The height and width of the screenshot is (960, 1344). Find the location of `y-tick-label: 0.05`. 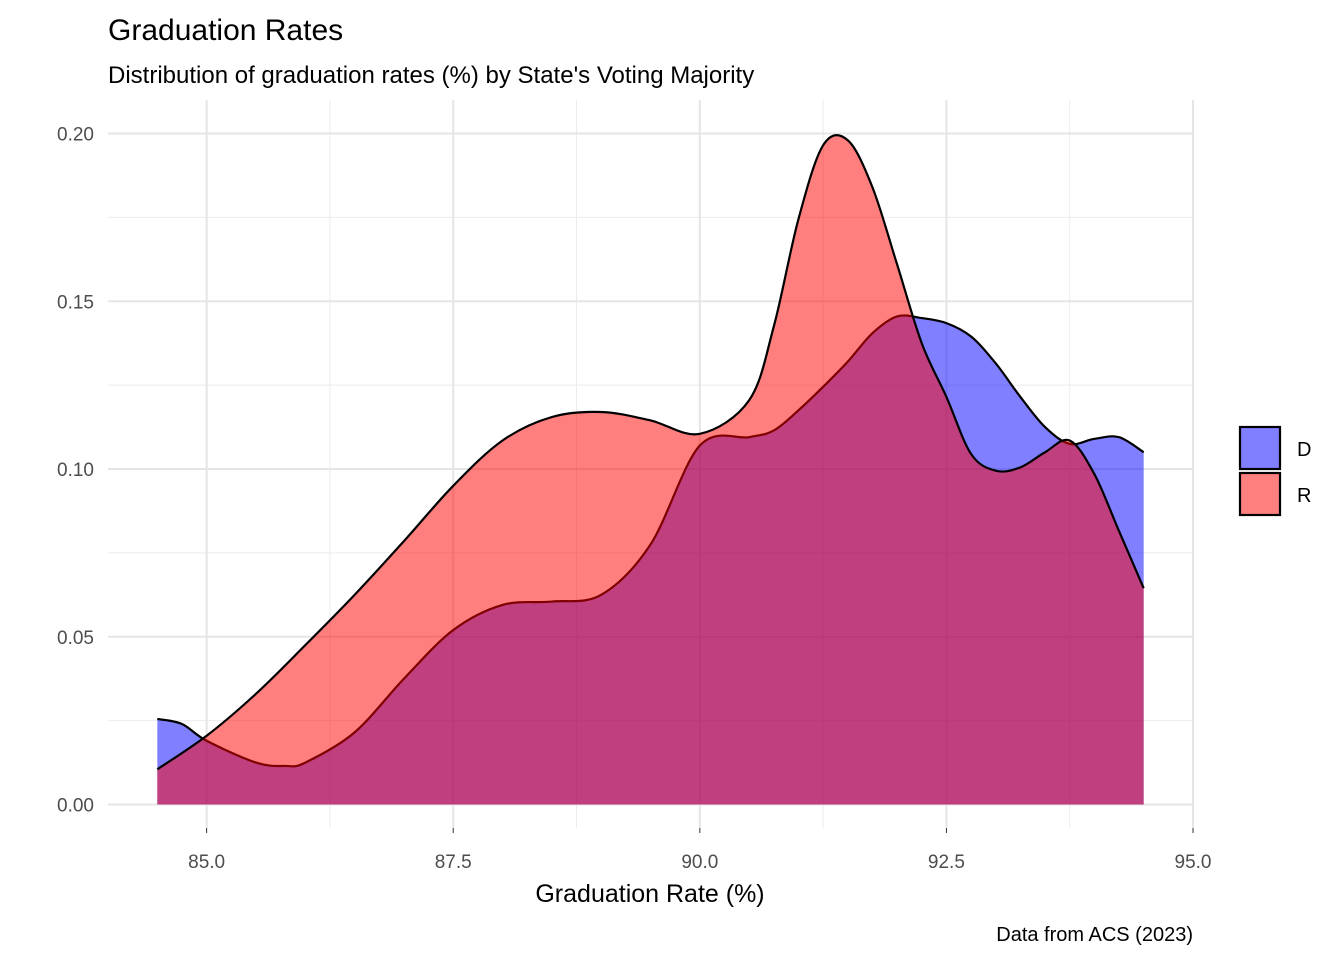

y-tick-label: 0.05 is located at coordinates (75, 638).